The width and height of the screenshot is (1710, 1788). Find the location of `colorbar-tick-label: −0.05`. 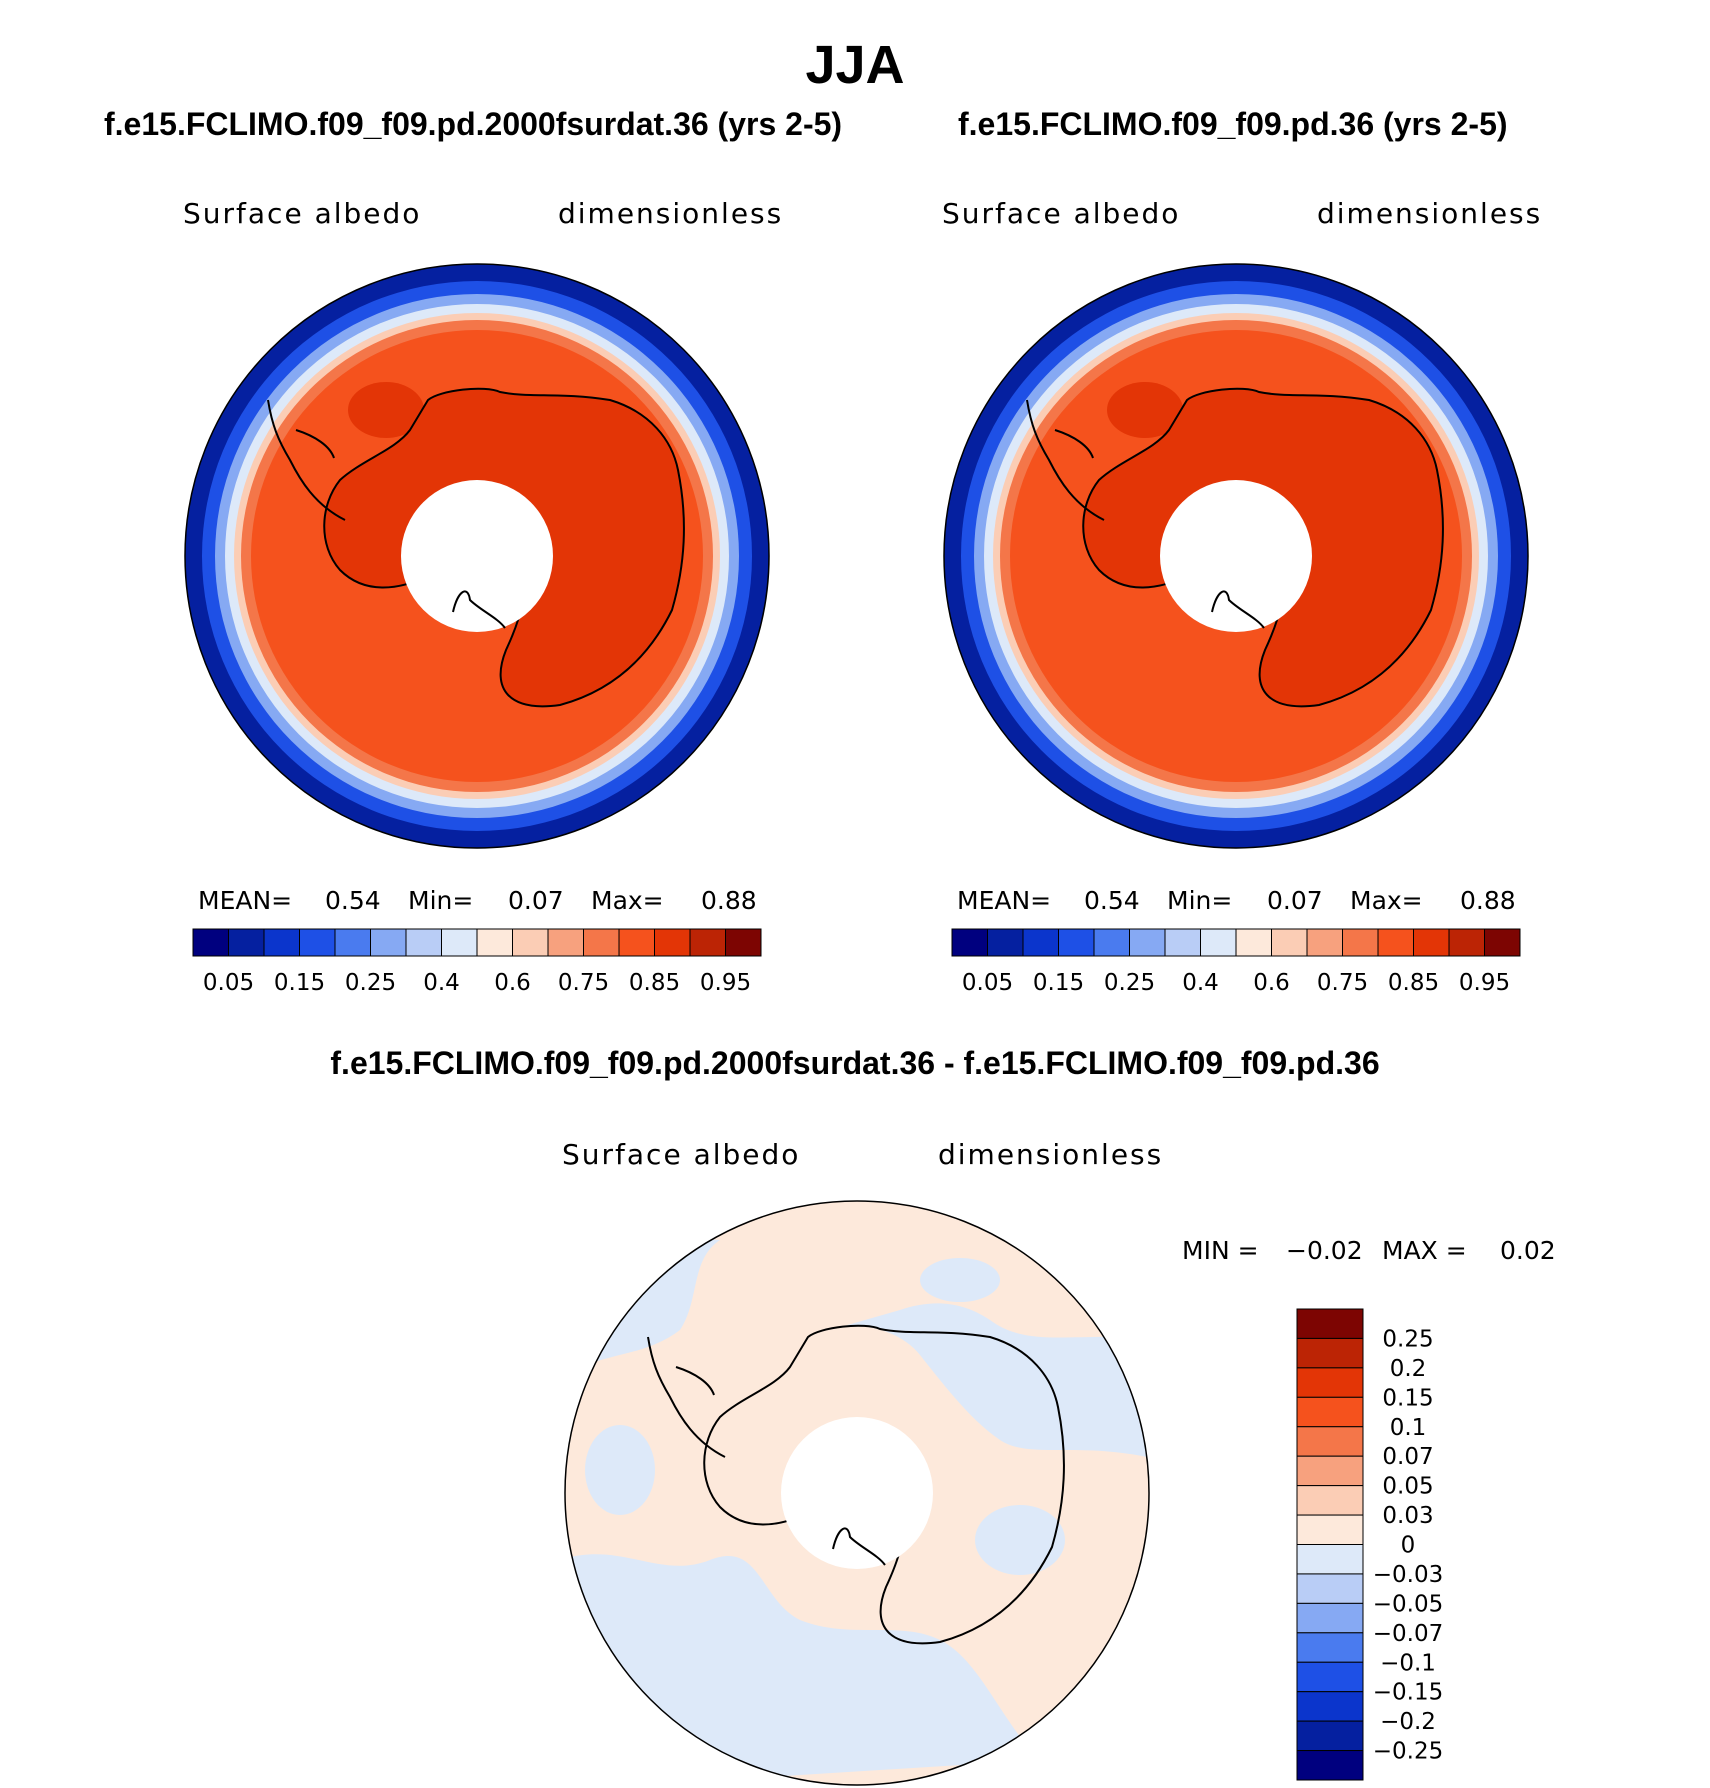

colorbar-tick-label: −0.05 is located at coordinates (1408, 1604).